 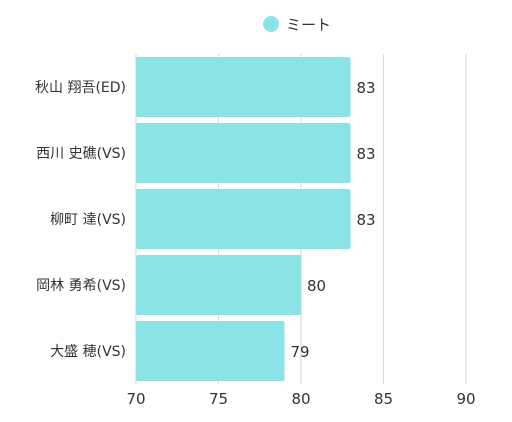 I want to click on x-tick-label: 80, so click(x=300, y=399).